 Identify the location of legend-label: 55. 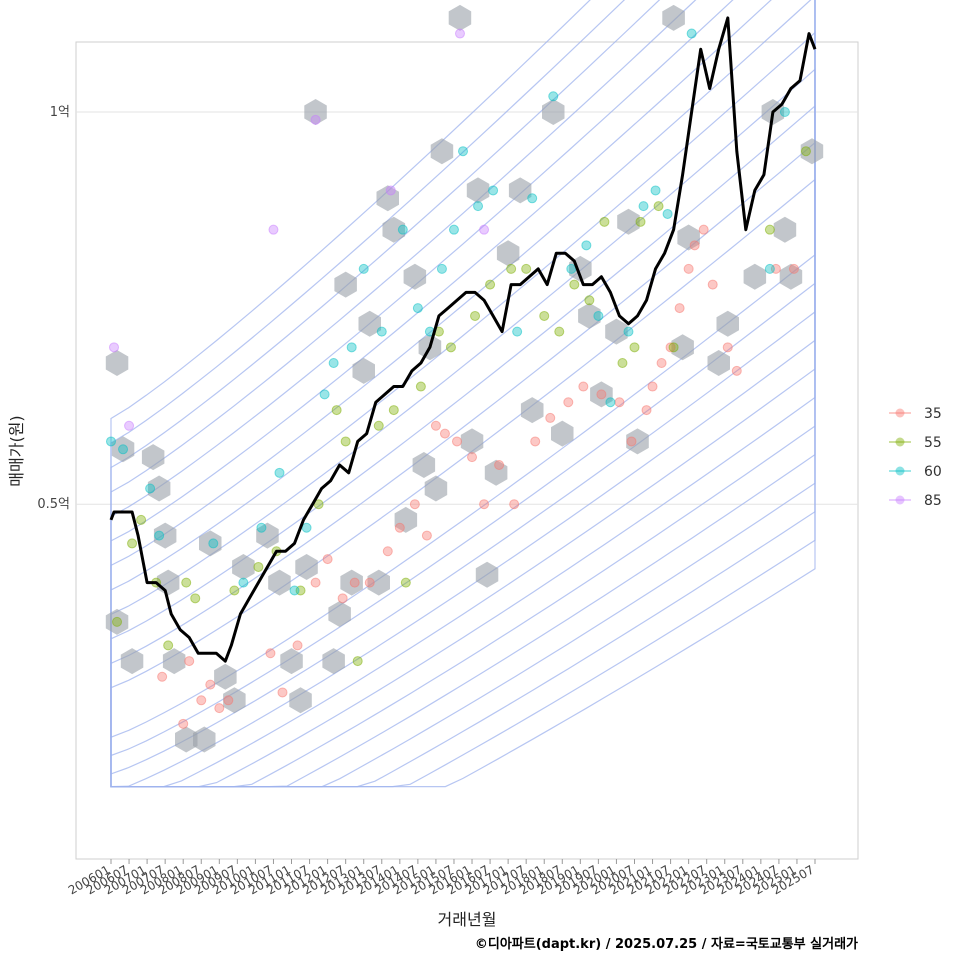
(933, 443).